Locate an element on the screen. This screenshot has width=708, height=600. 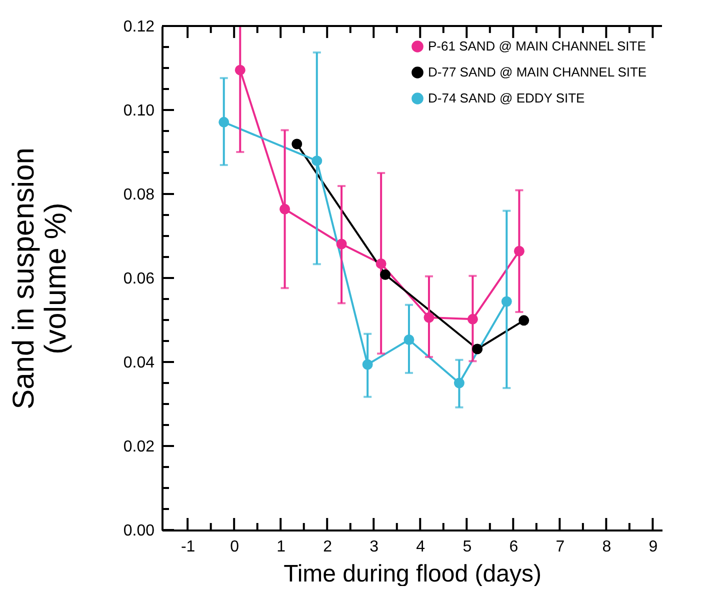
x-tick-label: 3 is located at coordinates (374, 547).